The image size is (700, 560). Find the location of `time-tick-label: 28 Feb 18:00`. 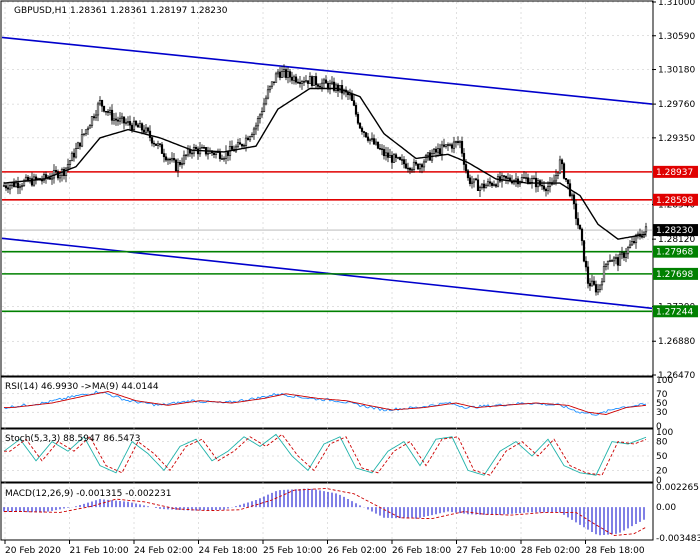

time-tick-label: 28 Feb 18:00 is located at coordinates (615, 551).